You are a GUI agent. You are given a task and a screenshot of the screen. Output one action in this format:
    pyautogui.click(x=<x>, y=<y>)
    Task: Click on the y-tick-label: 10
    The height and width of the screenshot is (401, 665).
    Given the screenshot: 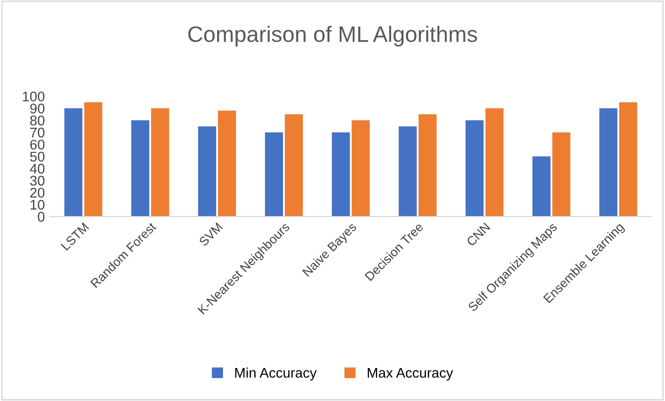 What is the action you would take?
    pyautogui.click(x=37, y=205)
    